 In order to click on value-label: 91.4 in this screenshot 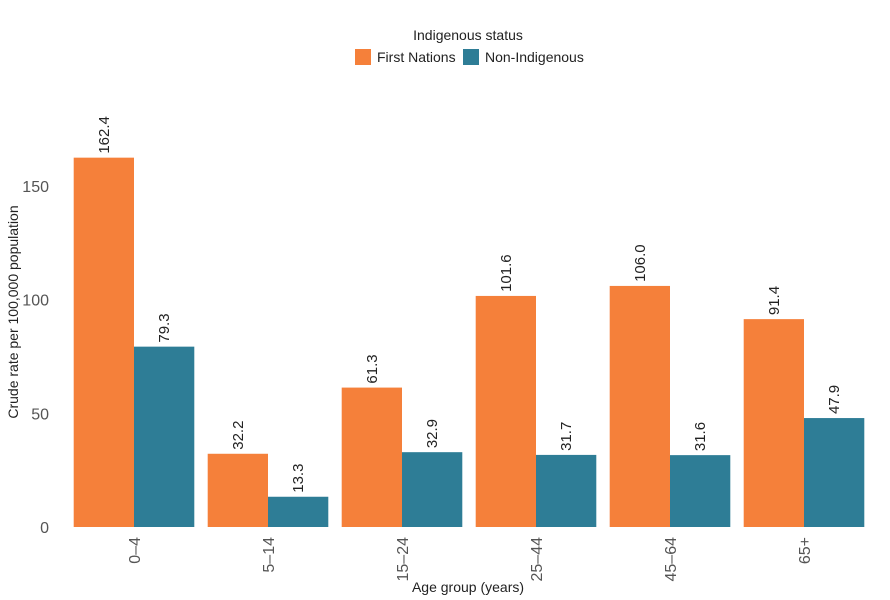, I will do `click(774, 300)`.